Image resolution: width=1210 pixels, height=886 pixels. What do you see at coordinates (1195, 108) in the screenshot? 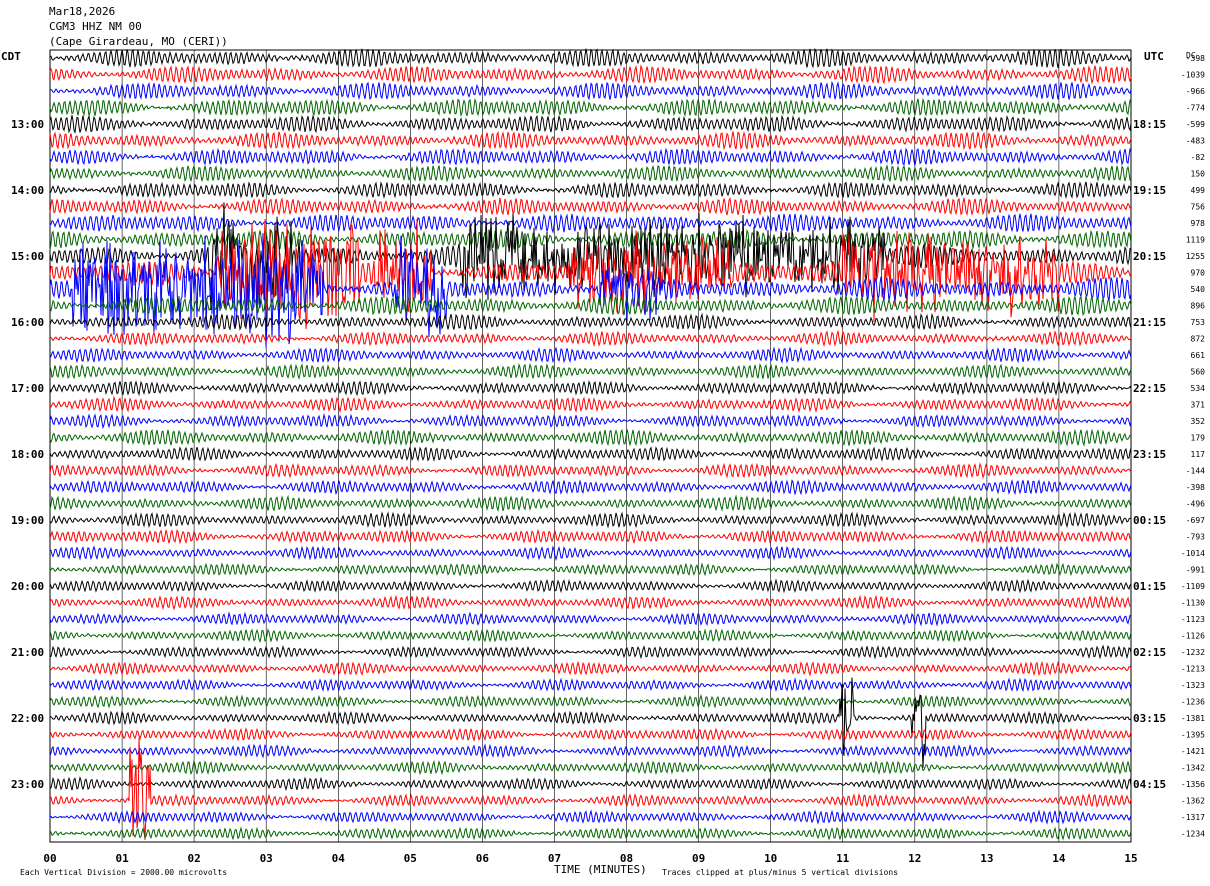
I see `dc-offset-label: -774` at bounding box center [1195, 108].